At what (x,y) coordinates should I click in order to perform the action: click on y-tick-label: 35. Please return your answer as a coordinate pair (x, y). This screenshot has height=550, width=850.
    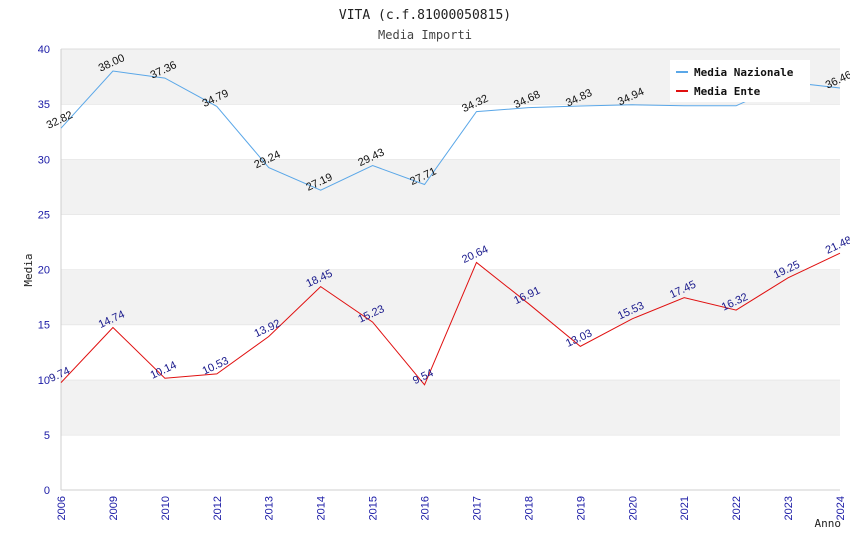
    Looking at the image, I should click on (44, 105).